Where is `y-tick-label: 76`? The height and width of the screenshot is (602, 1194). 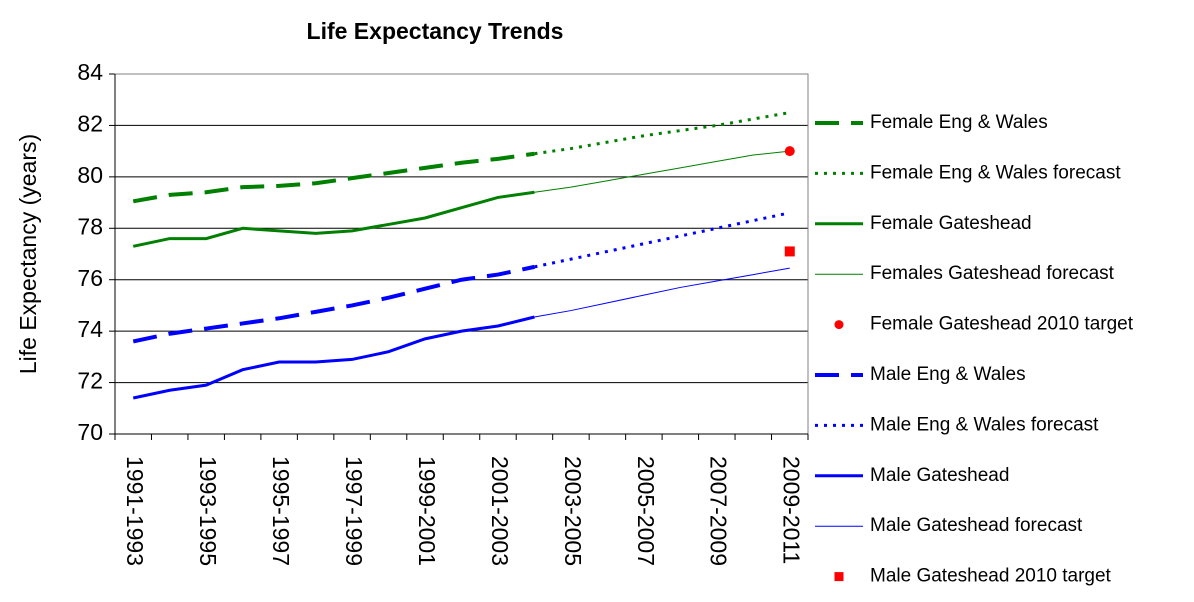
y-tick-label: 76 is located at coordinates (90, 278).